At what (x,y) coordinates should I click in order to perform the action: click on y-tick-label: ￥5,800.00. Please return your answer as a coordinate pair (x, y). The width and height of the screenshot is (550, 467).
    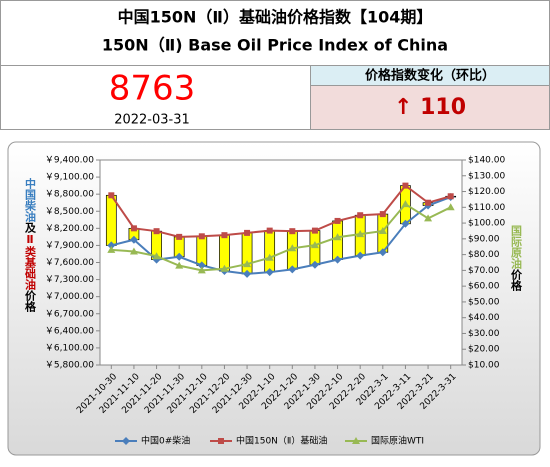
    Looking at the image, I should click on (69, 366).